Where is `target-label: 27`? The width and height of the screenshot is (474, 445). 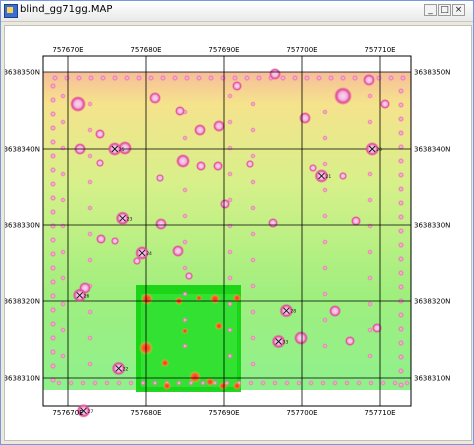
target-label: 27 is located at coordinates (91, 412).